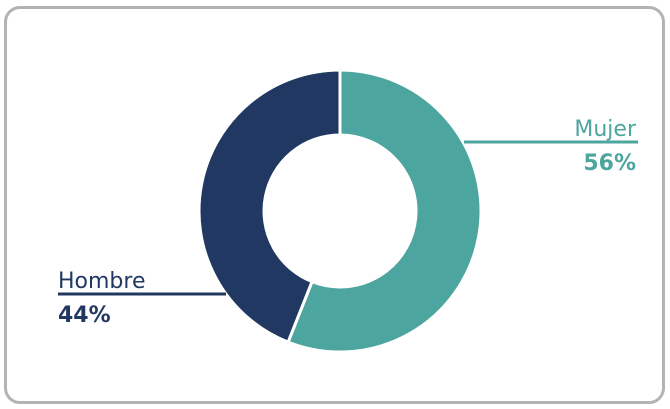 The height and width of the screenshot is (409, 670). I want to click on slice-label-hombre: Hombre, so click(102, 281).